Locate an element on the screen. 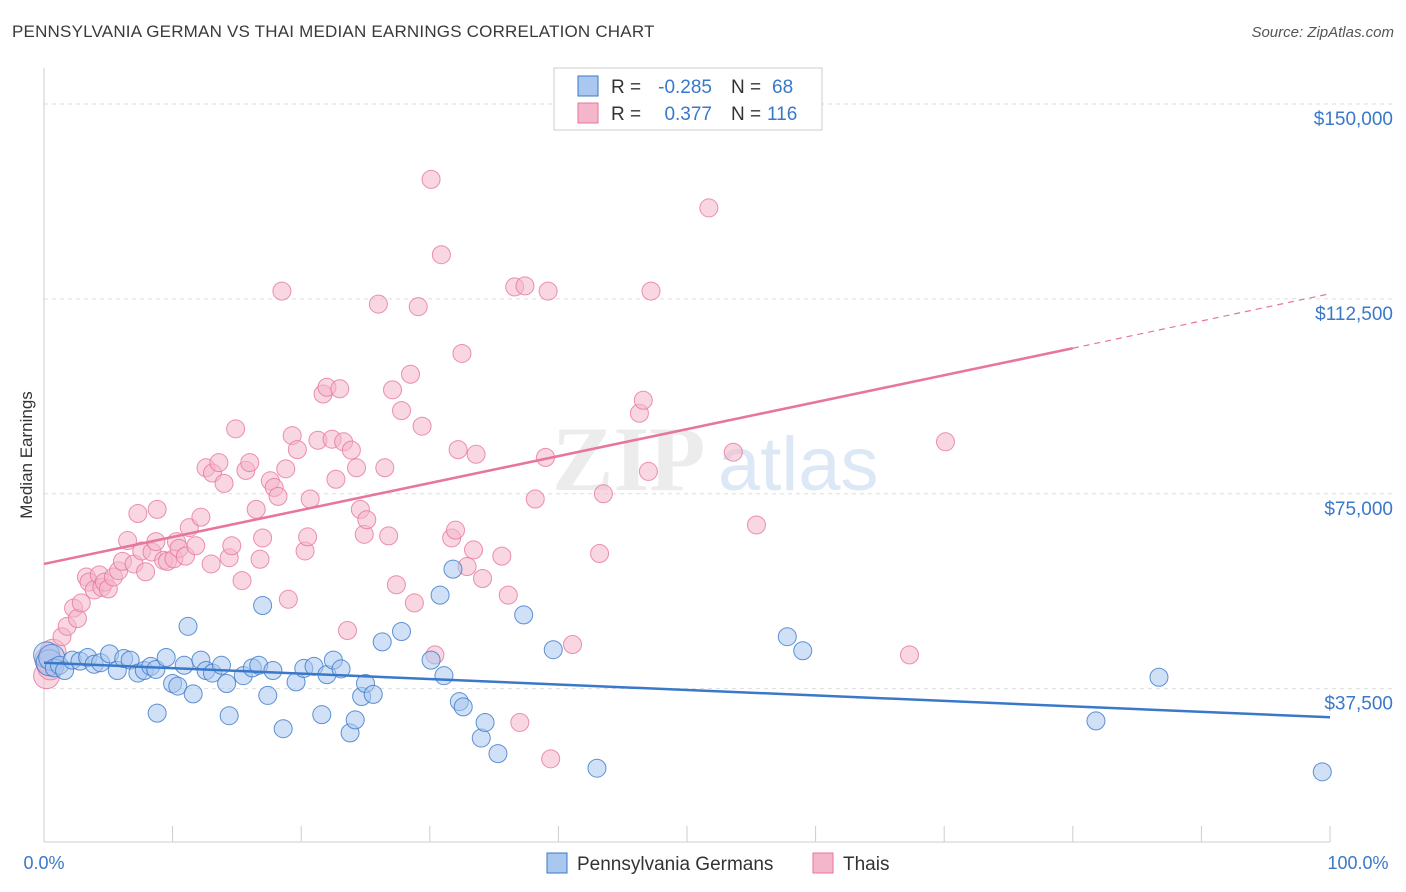  legend-box is located at coordinates (688, 99).